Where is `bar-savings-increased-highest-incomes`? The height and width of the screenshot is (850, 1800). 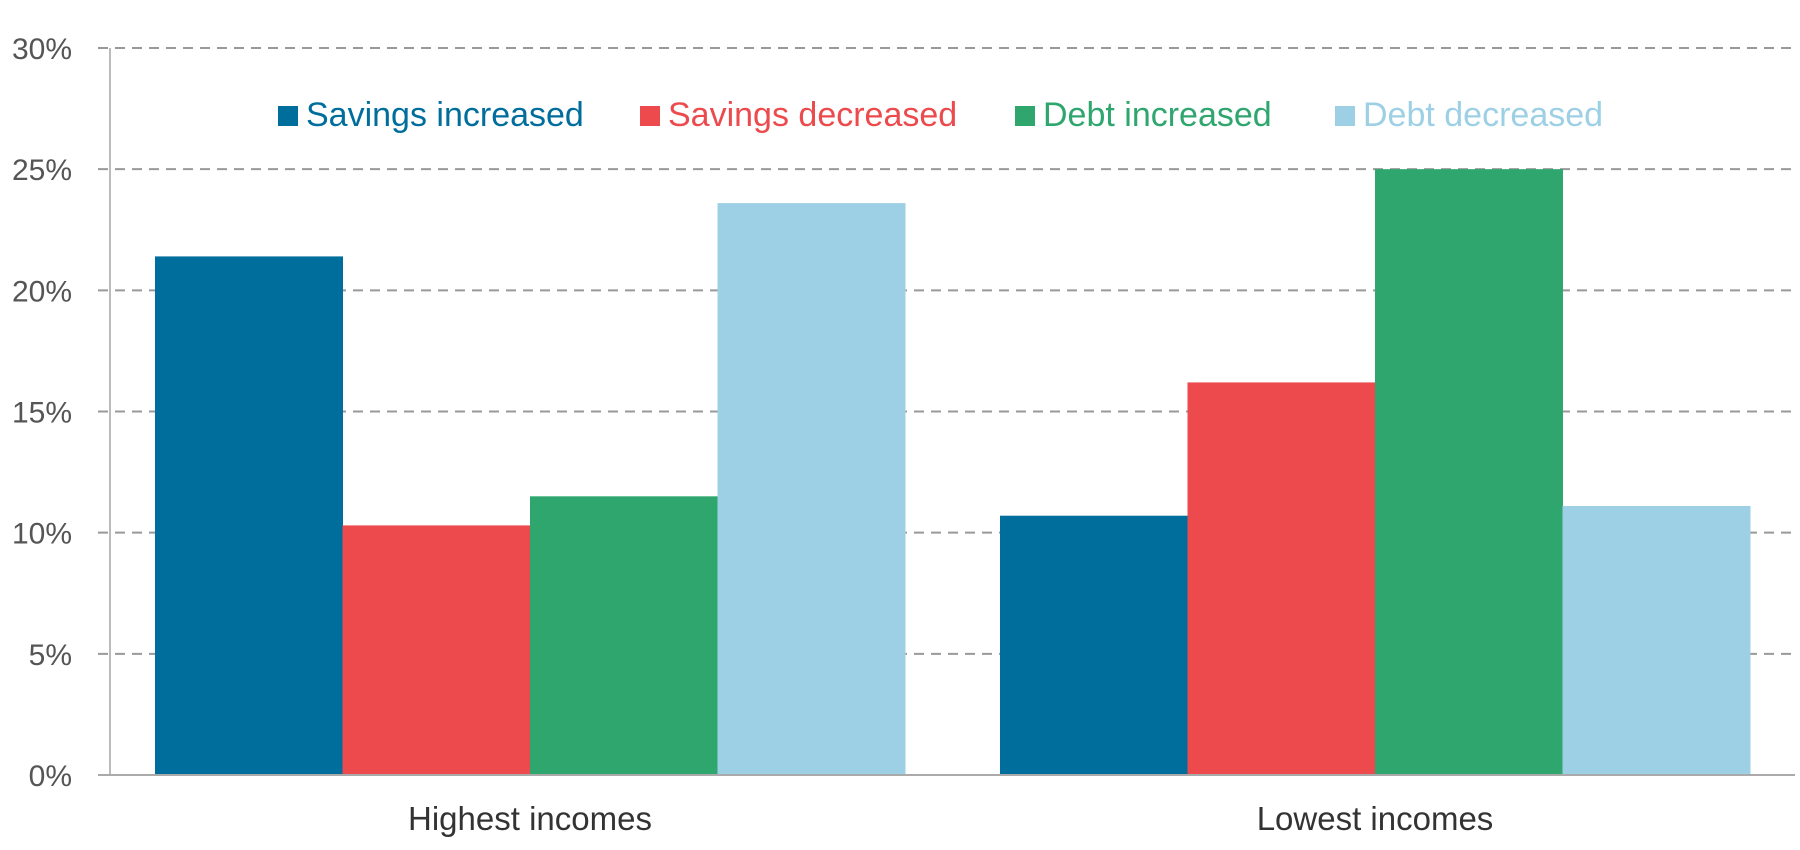 bar-savings-increased-highest-incomes is located at coordinates (249, 515).